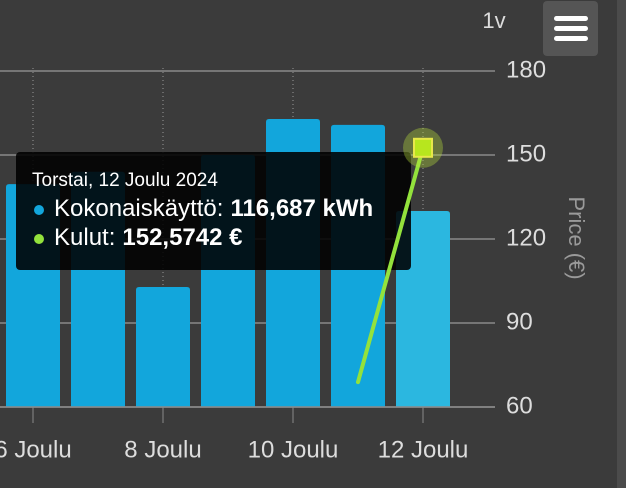 The width and height of the screenshot is (626, 488). I want to click on x-tick-label: 10 Joulu, so click(293, 449).